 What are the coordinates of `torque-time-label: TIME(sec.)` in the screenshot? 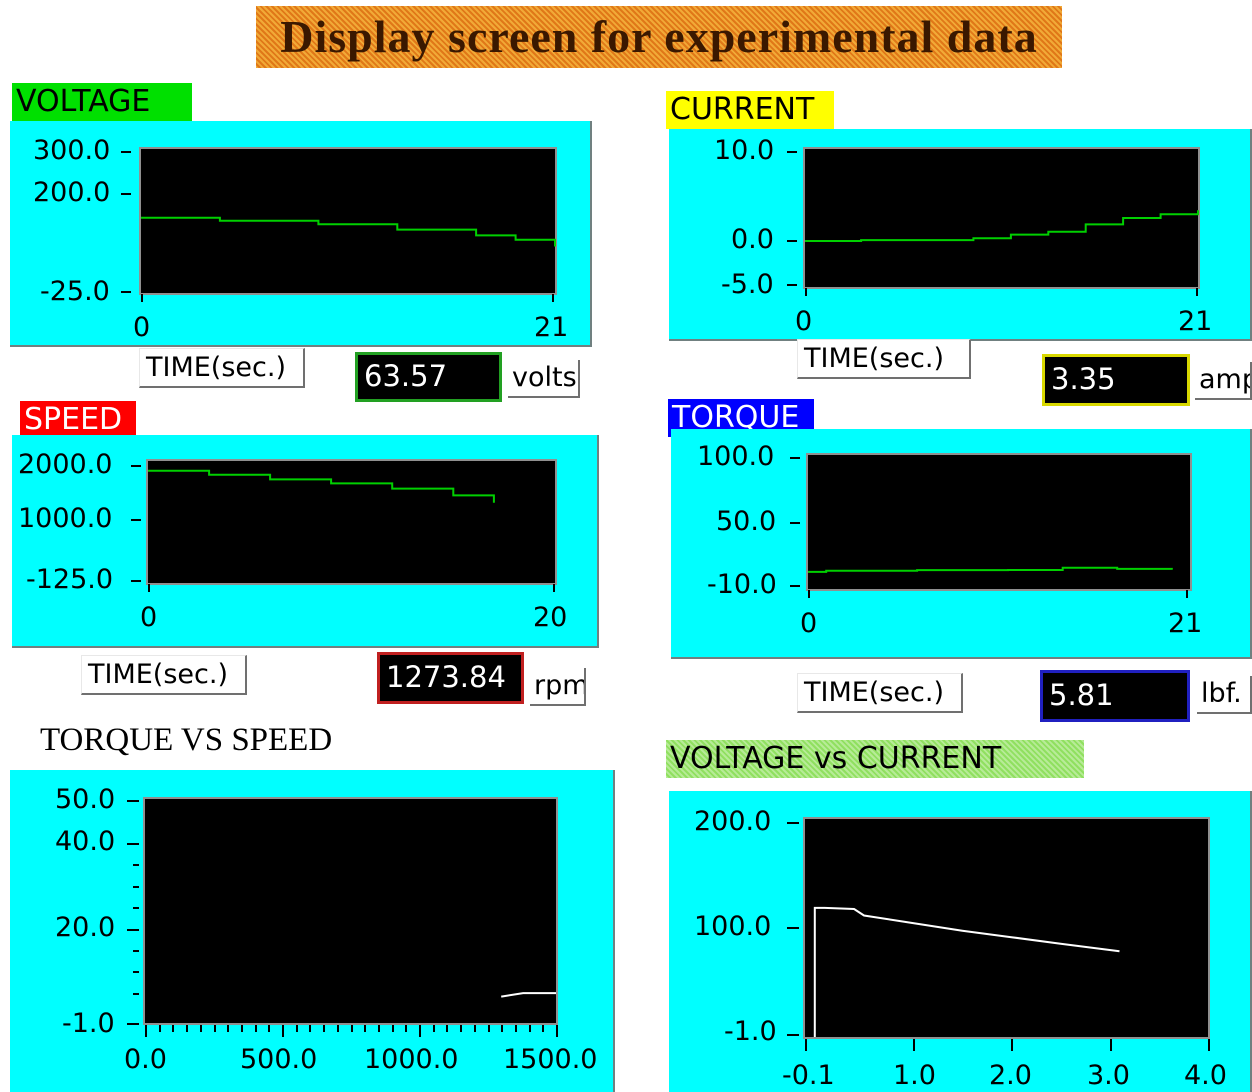 It's located at (880, 693).